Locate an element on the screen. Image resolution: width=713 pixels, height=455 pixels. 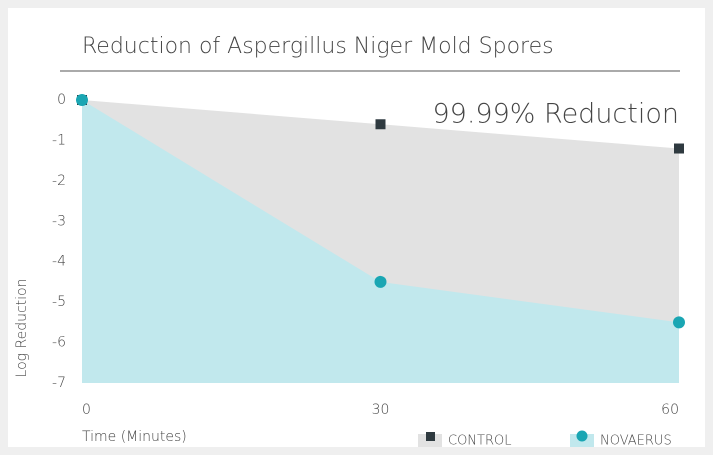
y-tick-label: -3 is located at coordinates (59, 221).